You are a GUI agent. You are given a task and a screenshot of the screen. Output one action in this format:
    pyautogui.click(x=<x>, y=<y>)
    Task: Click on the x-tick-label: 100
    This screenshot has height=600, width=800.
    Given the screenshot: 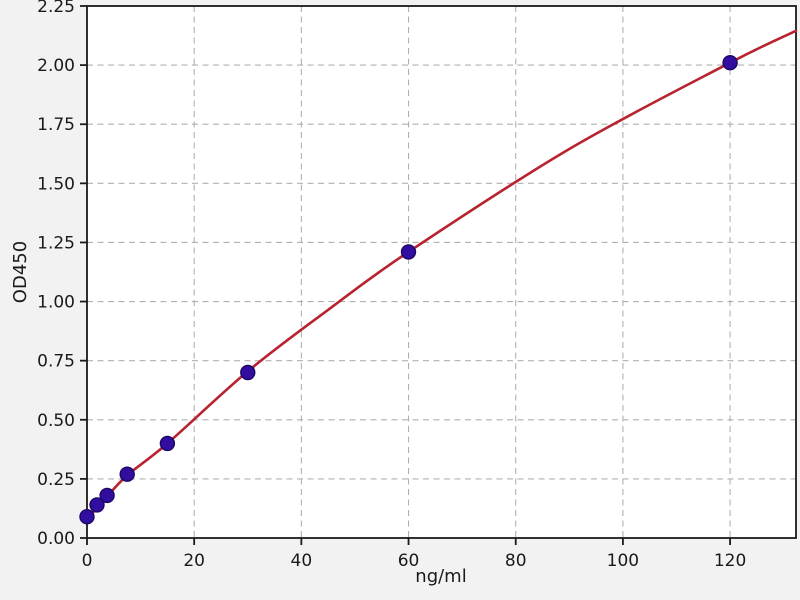 What is the action you would take?
    pyautogui.click(x=623, y=561)
    